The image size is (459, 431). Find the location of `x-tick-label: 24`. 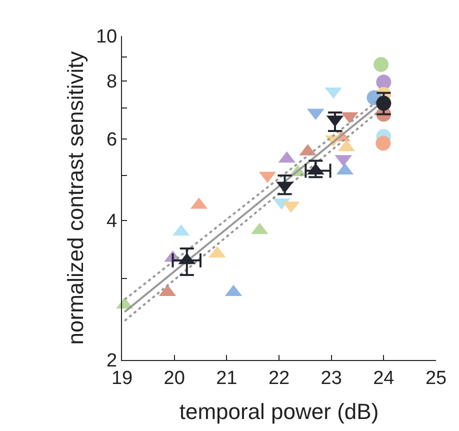

x-tick-label: 24 is located at coordinates (384, 378).